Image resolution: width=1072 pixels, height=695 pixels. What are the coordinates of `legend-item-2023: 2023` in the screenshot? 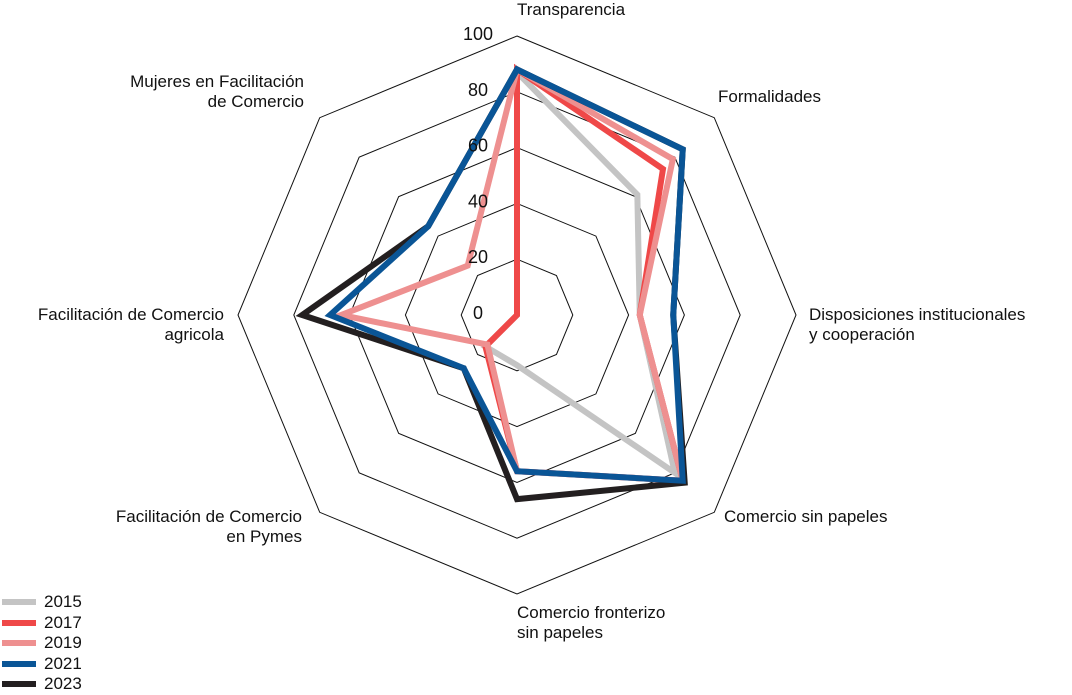 It's located at (42, 684).